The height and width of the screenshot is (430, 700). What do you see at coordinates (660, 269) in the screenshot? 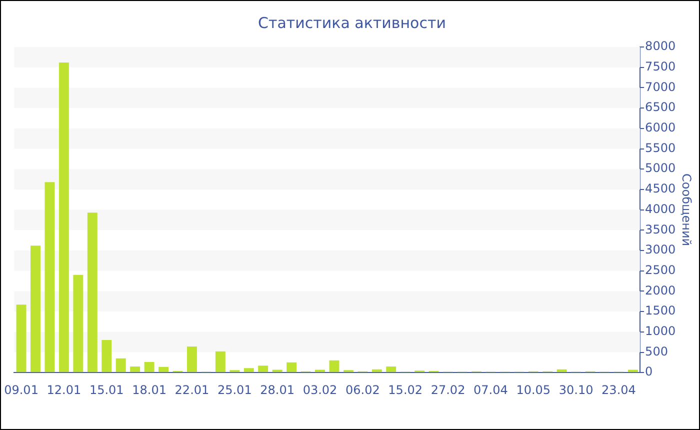
I see `y-tick-label: 2500` at bounding box center [660, 269].